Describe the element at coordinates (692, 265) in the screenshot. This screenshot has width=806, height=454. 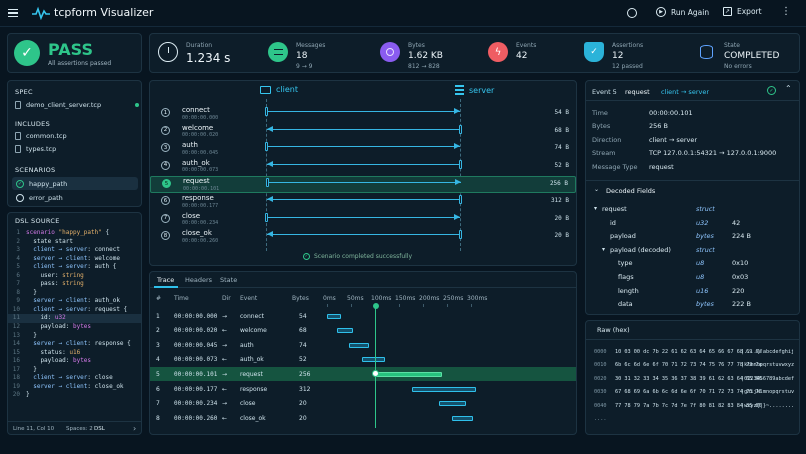
I see `decoded-field: type u8 0x10` at that location.